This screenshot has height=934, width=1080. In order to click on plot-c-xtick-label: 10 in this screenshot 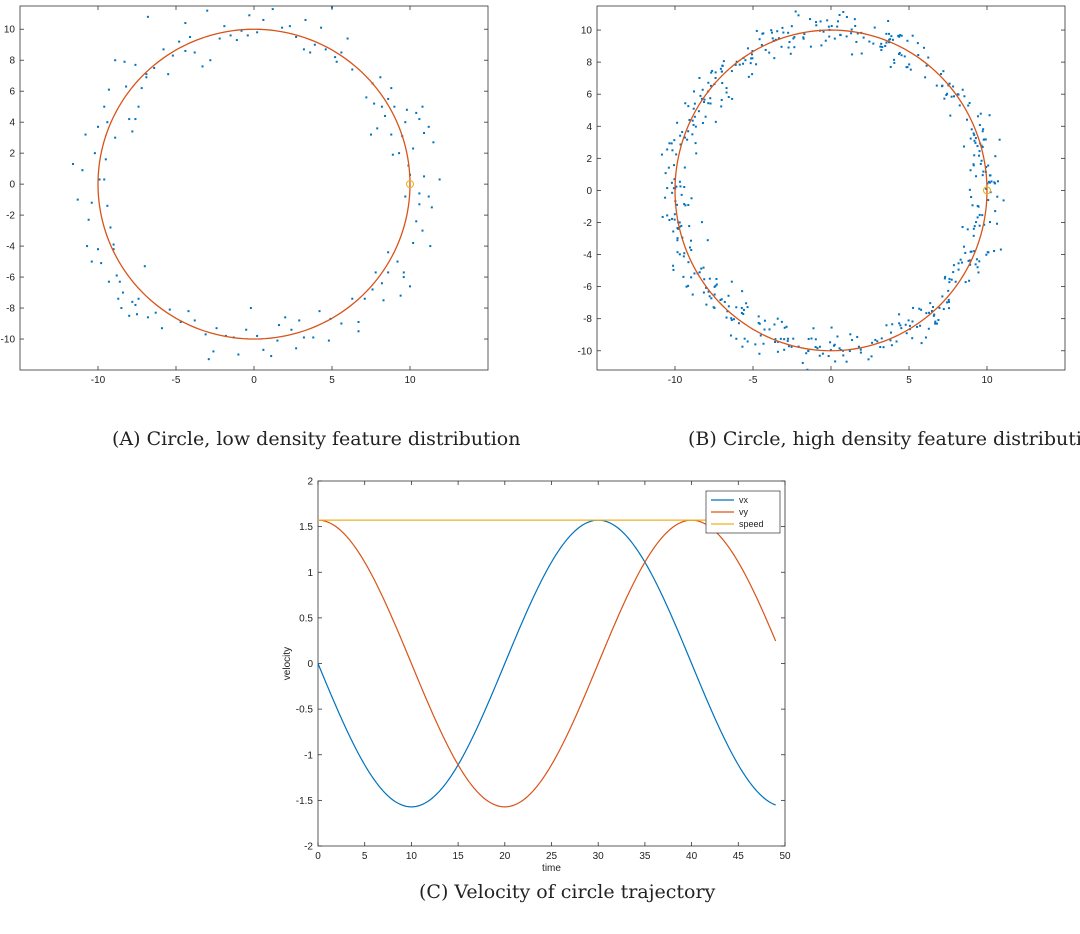, I will do `click(412, 856)`.